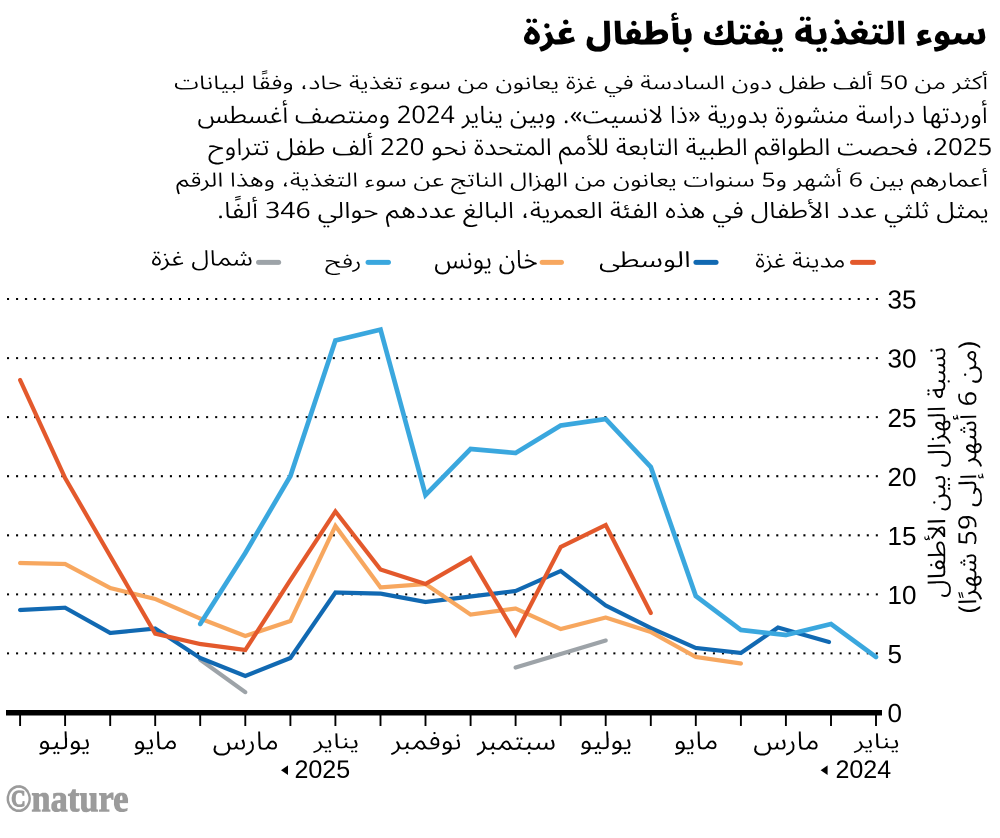 The width and height of the screenshot is (1000, 838). What do you see at coordinates (902, 300) in the screenshot?
I see `svg-text: 35` at bounding box center [902, 300].